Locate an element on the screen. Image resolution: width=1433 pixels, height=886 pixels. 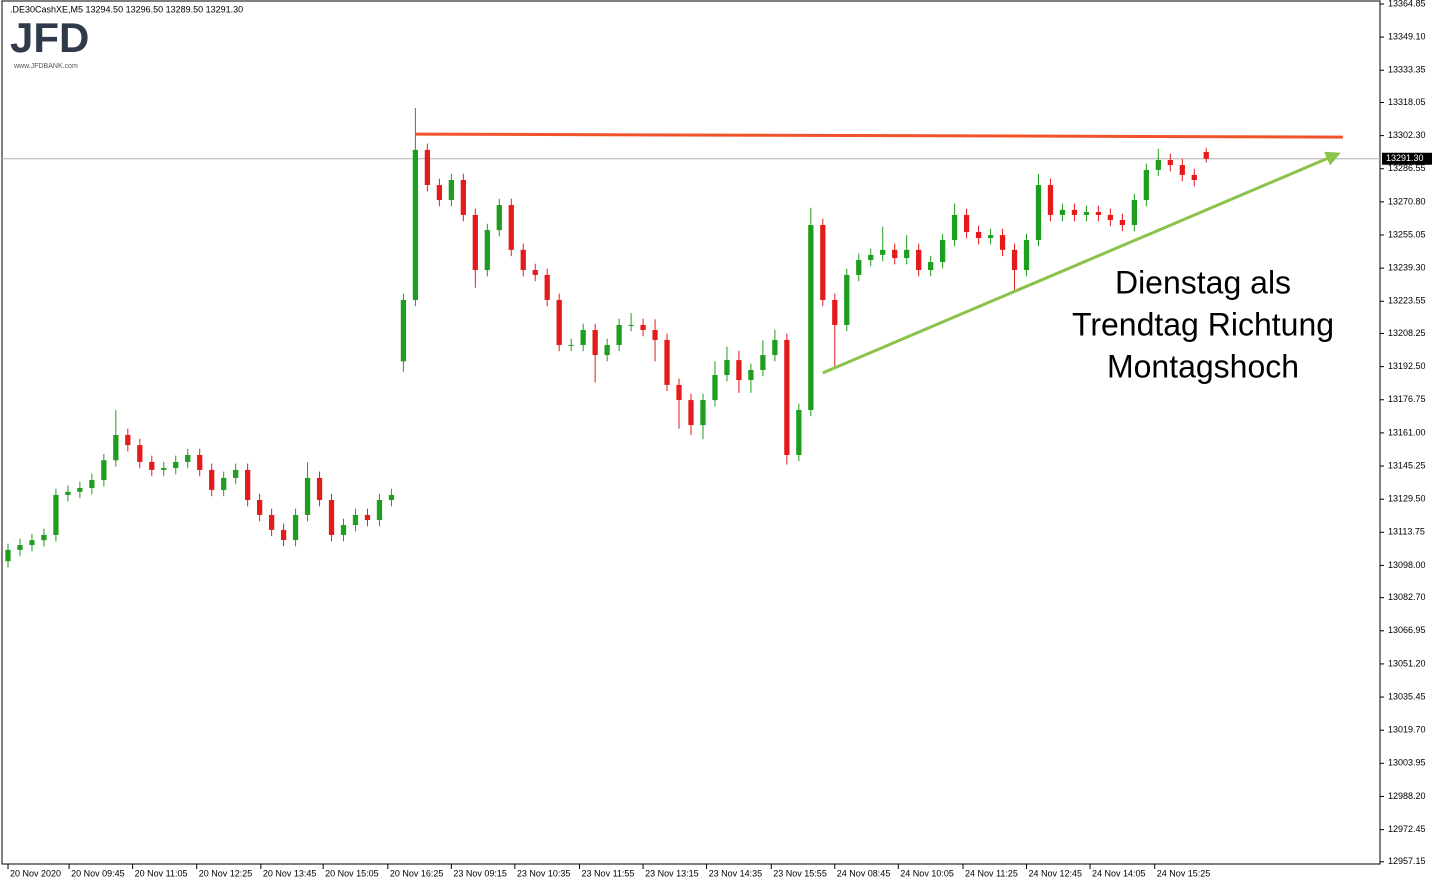
x-tick-label: 20 Nov 2020 is located at coordinates (35, 873).